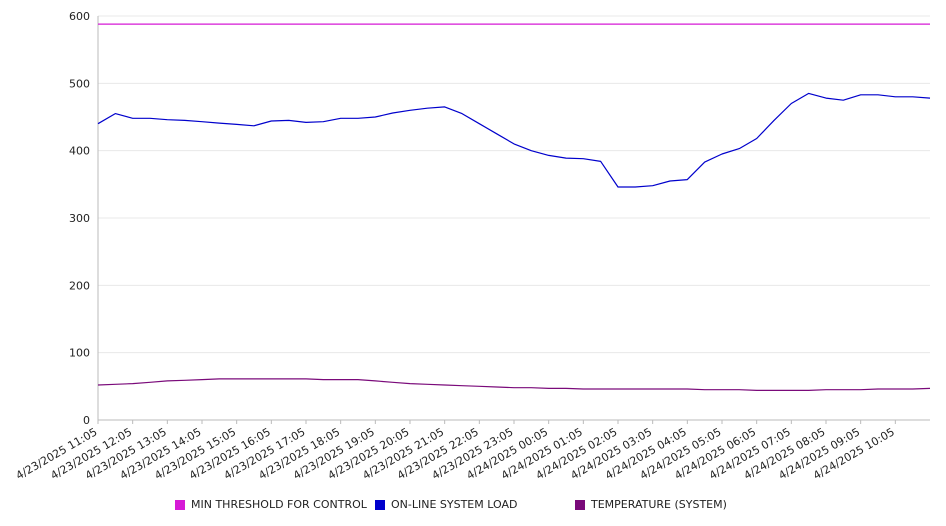 This screenshot has height=526, width=946. Describe the element at coordinates (454, 504) in the screenshot. I see `legend-label-system-load: ON-LINE SYSTEM LOAD` at that location.